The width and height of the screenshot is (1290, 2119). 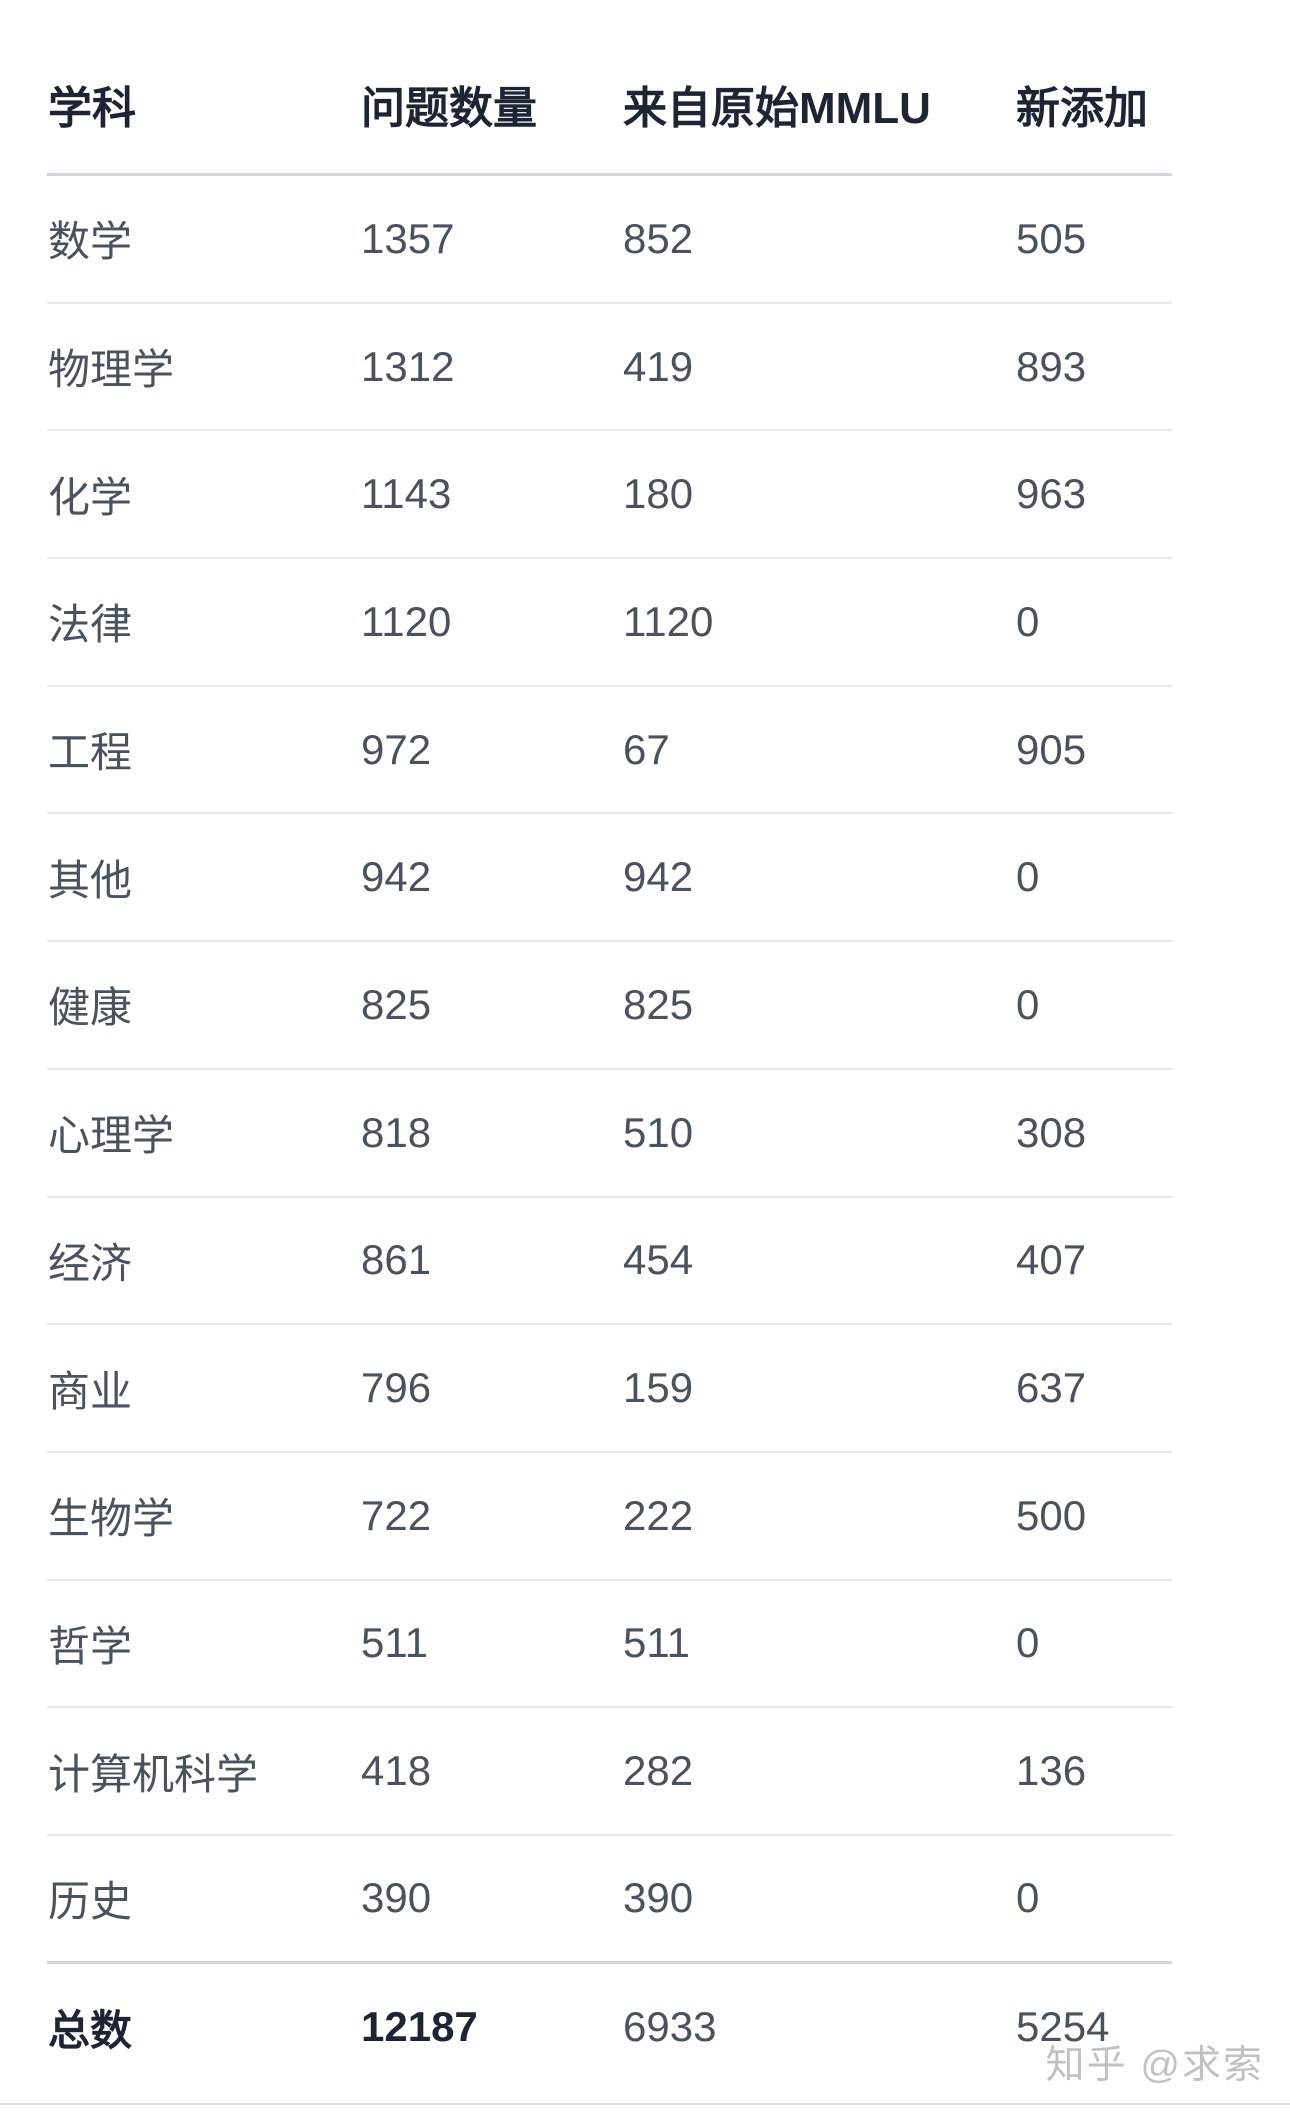 I want to click on table-row: 计算机科学 418 282 136, so click(x=609, y=1772).